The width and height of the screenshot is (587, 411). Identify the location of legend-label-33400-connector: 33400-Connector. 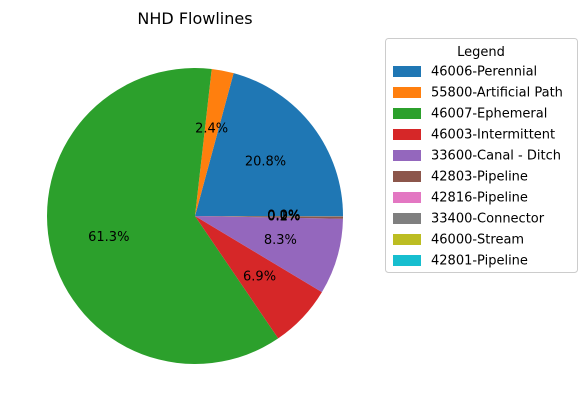
(488, 219).